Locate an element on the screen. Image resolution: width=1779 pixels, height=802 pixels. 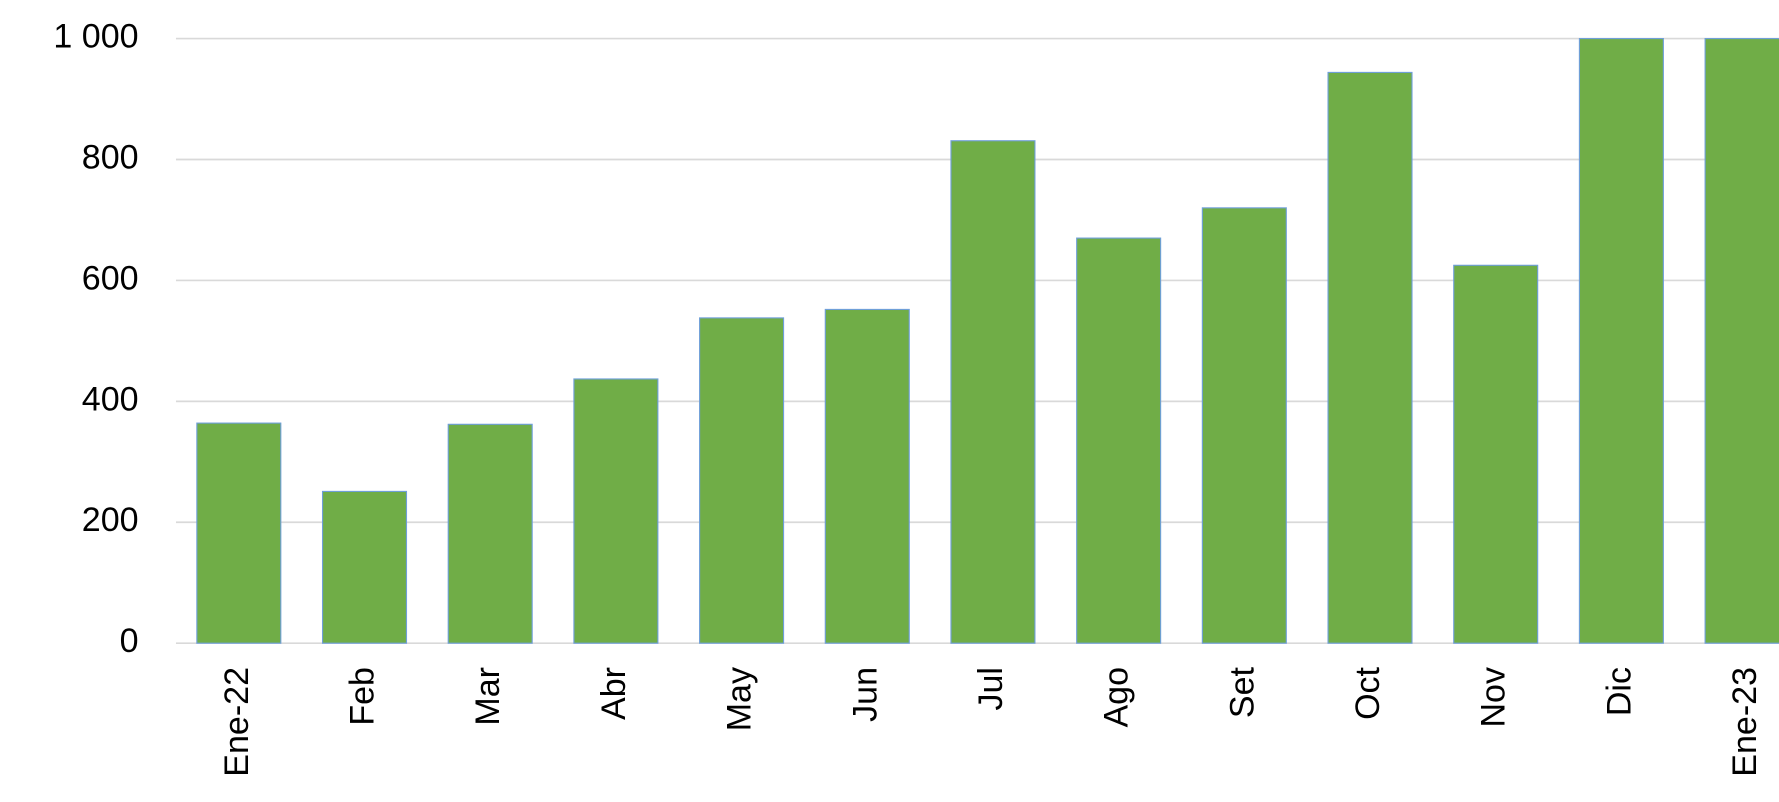
y-tick-label: 0 is located at coordinates (129, 641).